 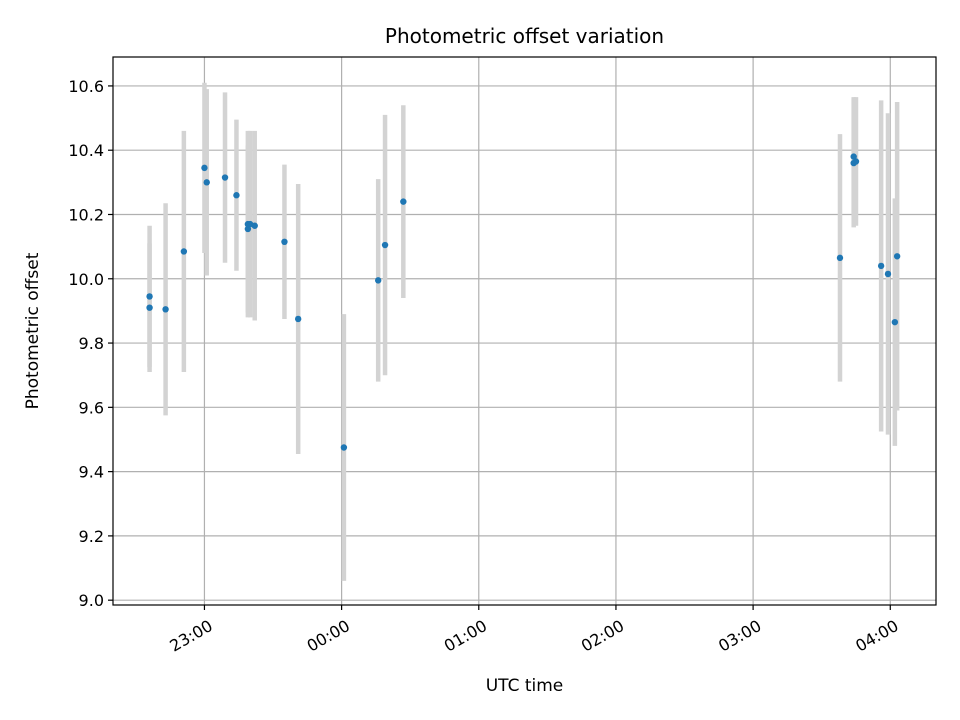 What do you see at coordinates (525, 686) in the screenshot?
I see `x-axis-label: UTC time` at bounding box center [525, 686].